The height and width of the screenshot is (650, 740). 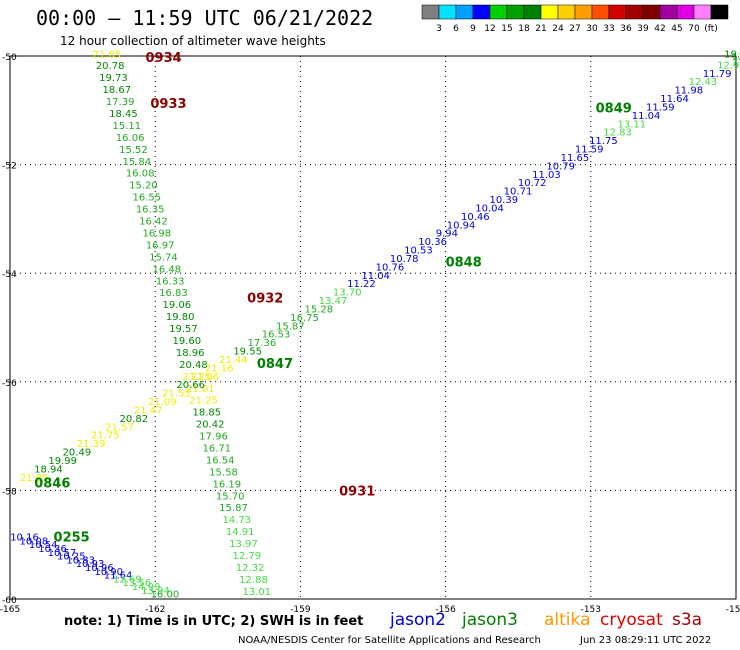 I want to click on wave-height-label: 11.59, so click(x=660, y=107).